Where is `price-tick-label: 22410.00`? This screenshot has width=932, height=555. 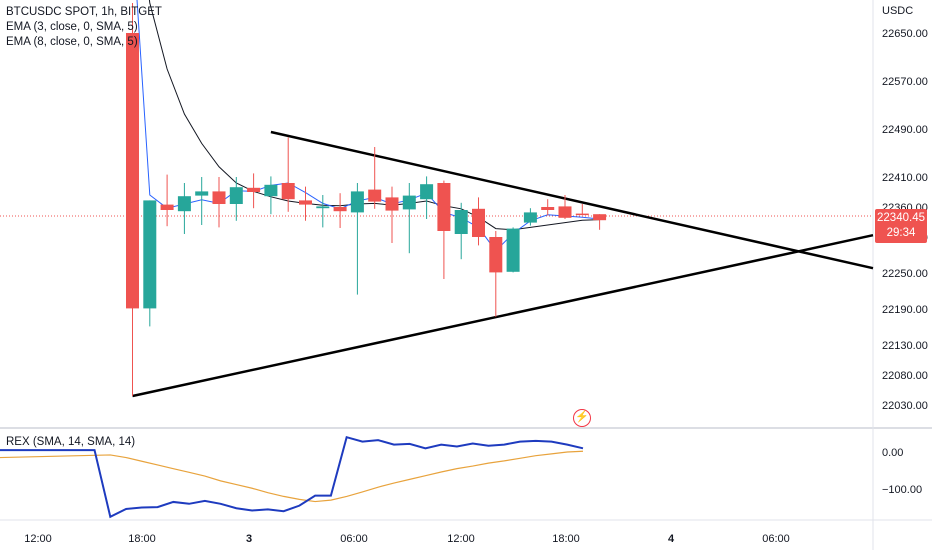
price-tick-label: 22410.00 is located at coordinates (905, 178).